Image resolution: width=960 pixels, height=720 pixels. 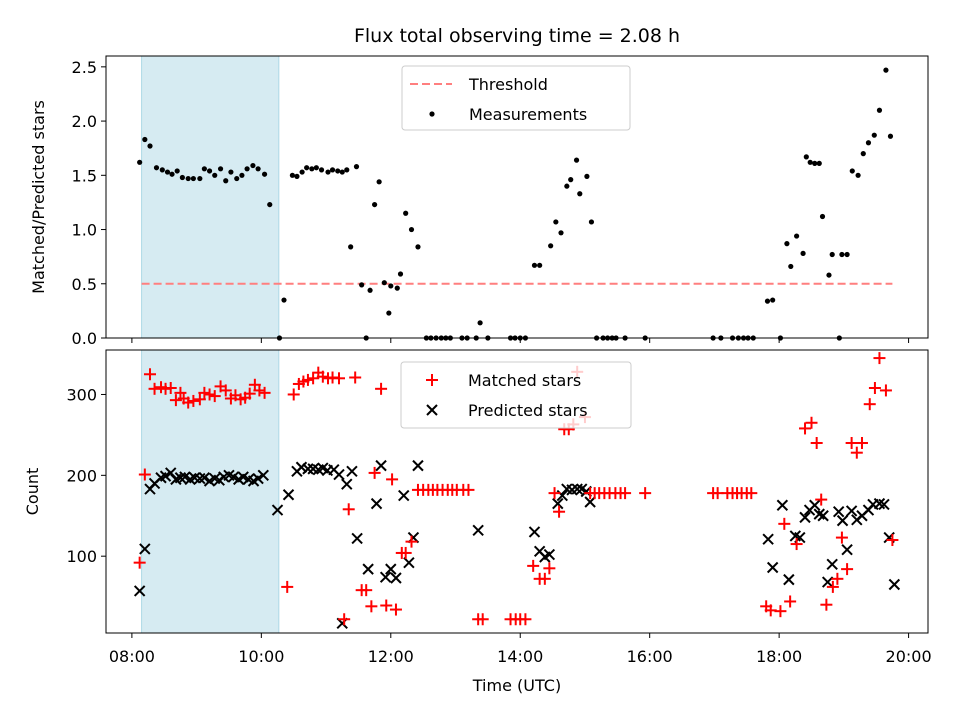 I want to click on x-tick-label: 10:00, so click(x=261, y=656).